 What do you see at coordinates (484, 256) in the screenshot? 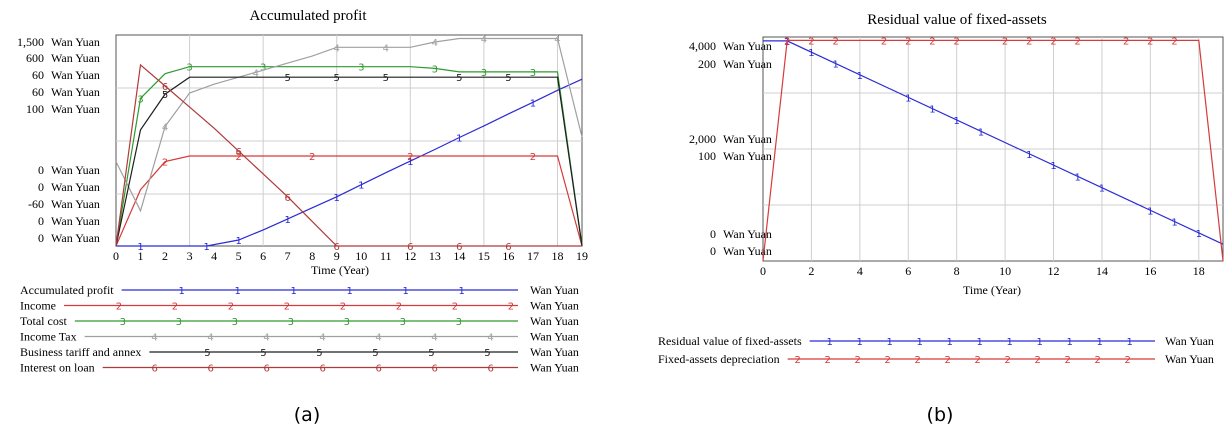
I see `x-tick-label: 15` at bounding box center [484, 256].